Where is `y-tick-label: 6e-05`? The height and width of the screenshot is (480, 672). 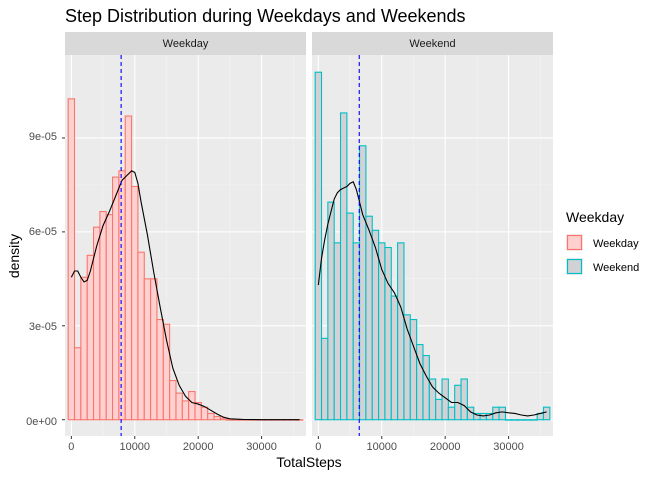
y-tick-label: 6e-05 is located at coordinates (43, 232).